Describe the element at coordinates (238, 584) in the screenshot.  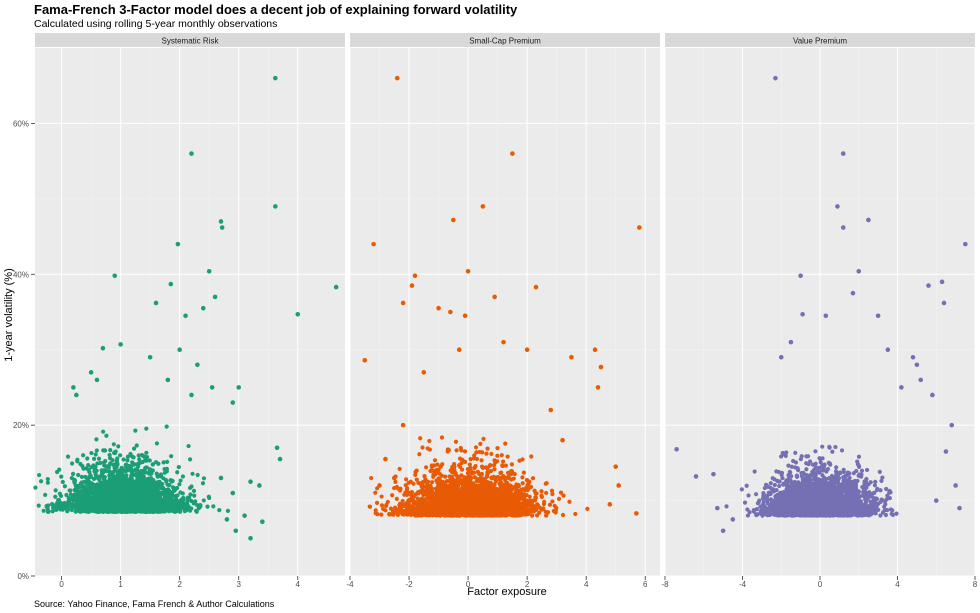
I see `x-tick-label: 3` at that location.